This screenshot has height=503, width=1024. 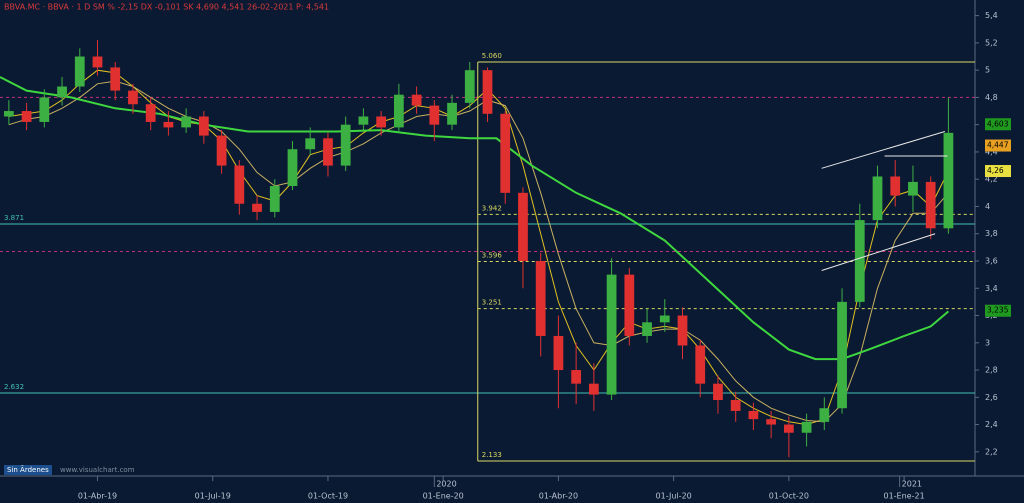 I want to click on y-tick-label: 5,4, so click(x=991, y=15).